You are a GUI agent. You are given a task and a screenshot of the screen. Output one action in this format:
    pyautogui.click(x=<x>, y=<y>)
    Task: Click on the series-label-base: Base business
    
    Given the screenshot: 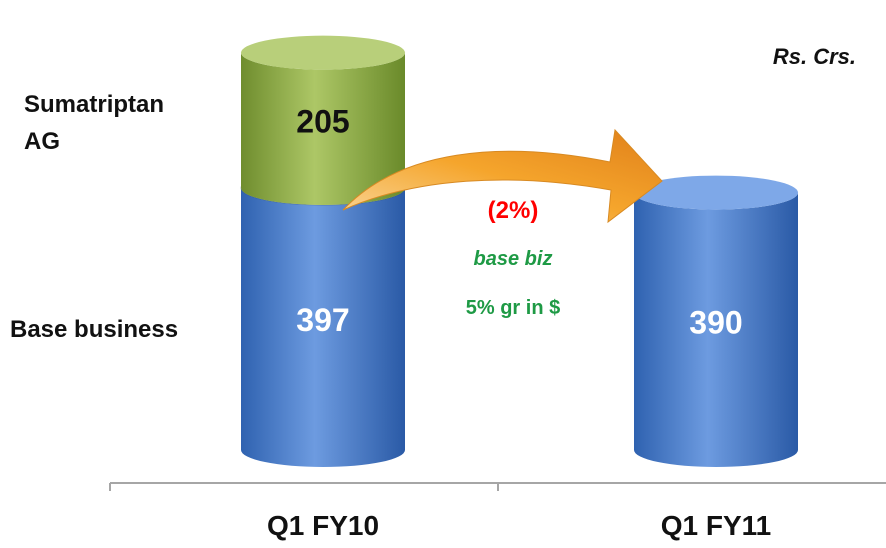 What is the action you would take?
    pyautogui.click(x=94, y=329)
    